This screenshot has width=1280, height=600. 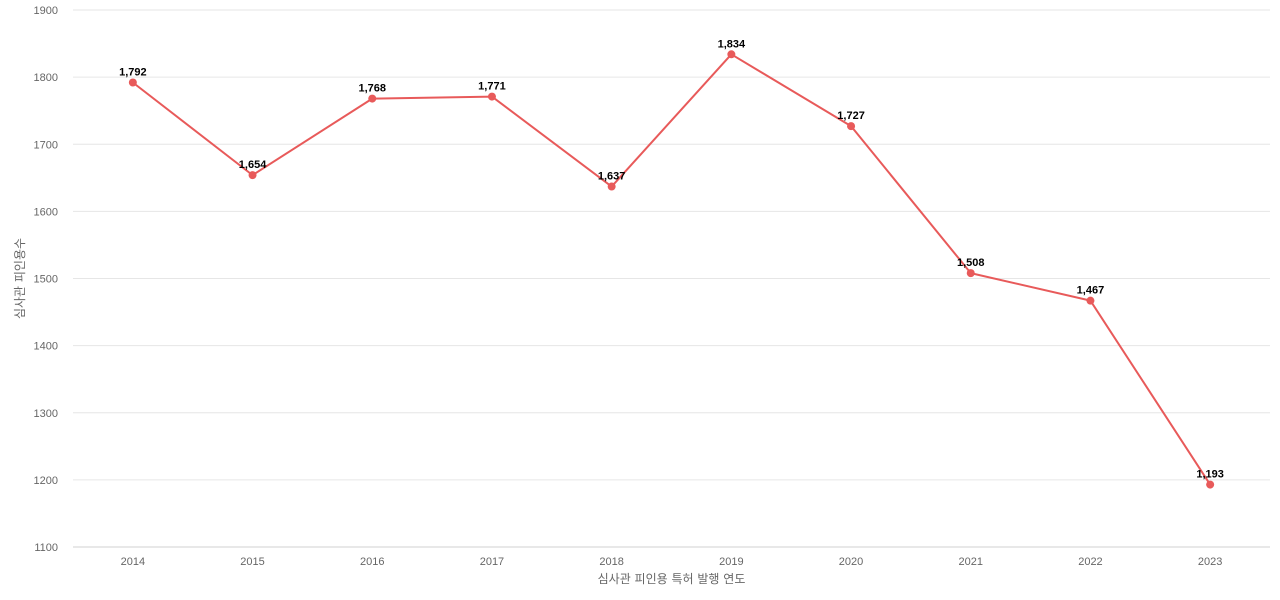 I want to click on x-tick-label: 2022, so click(x=1090, y=562).